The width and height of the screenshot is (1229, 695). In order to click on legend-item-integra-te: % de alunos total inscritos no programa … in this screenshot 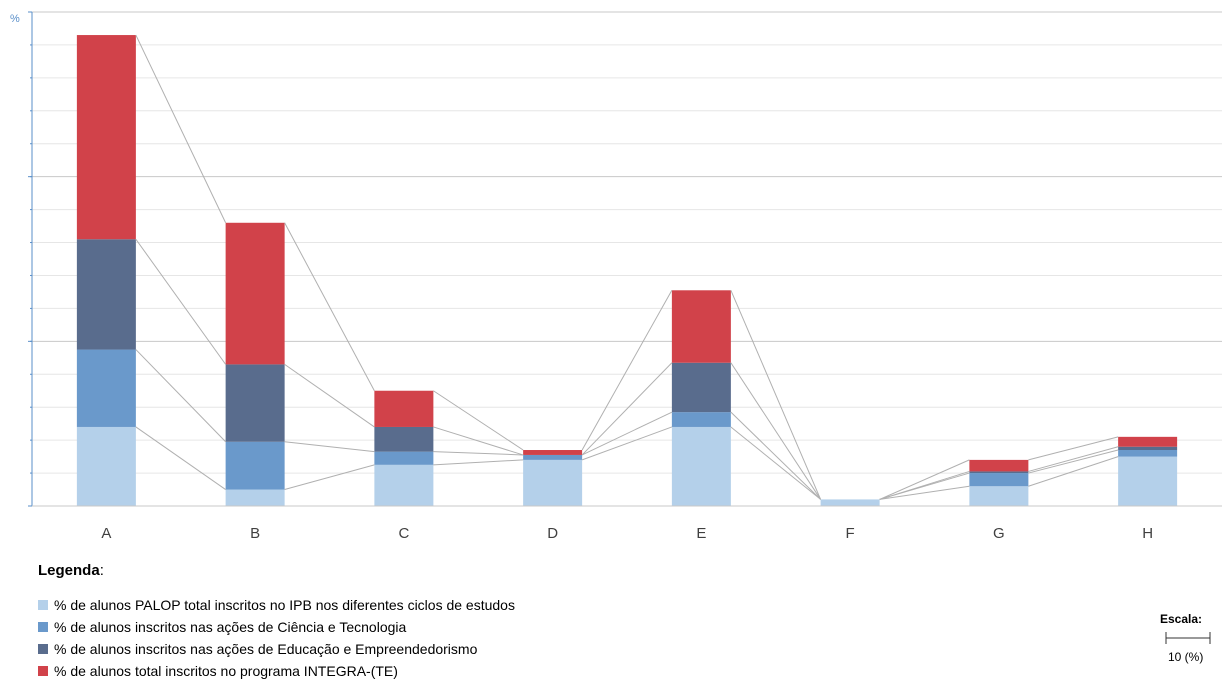, I will do `click(276, 671)`.